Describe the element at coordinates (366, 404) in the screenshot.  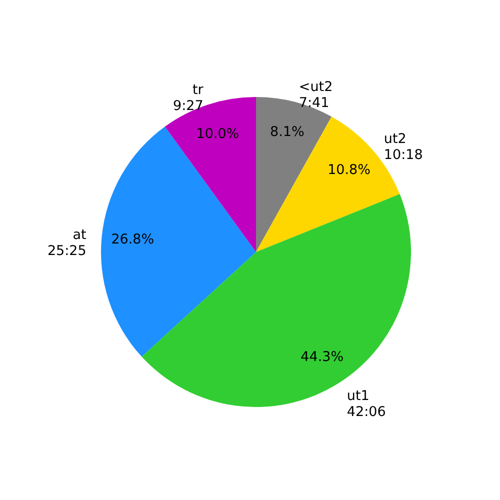
I see `slice-label: ut1 42:06` at that location.